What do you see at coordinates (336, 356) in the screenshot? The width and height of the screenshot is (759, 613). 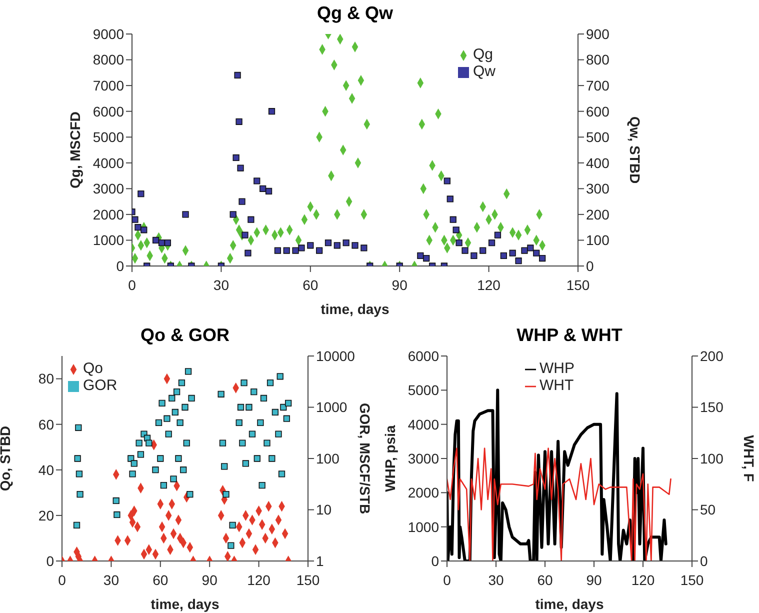 I see `y2-tick-label: 10000` at bounding box center [336, 356].